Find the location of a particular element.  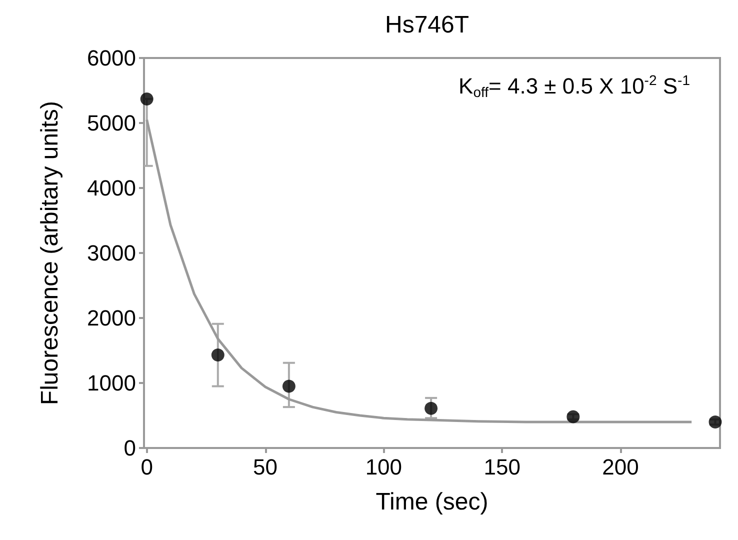

x-axis-title: Time (sec) is located at coordinates (432, 502).